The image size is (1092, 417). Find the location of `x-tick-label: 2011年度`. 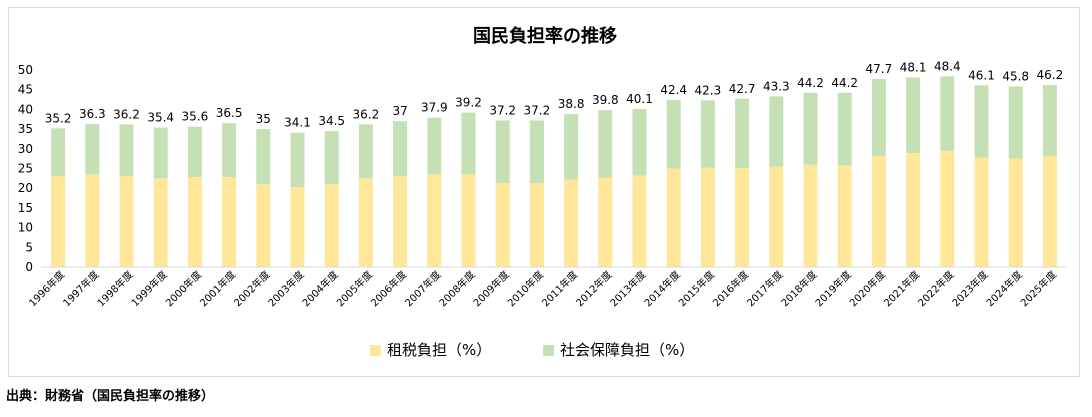

x-tick-label: 2011年度 is located at coordinates (559, 288).